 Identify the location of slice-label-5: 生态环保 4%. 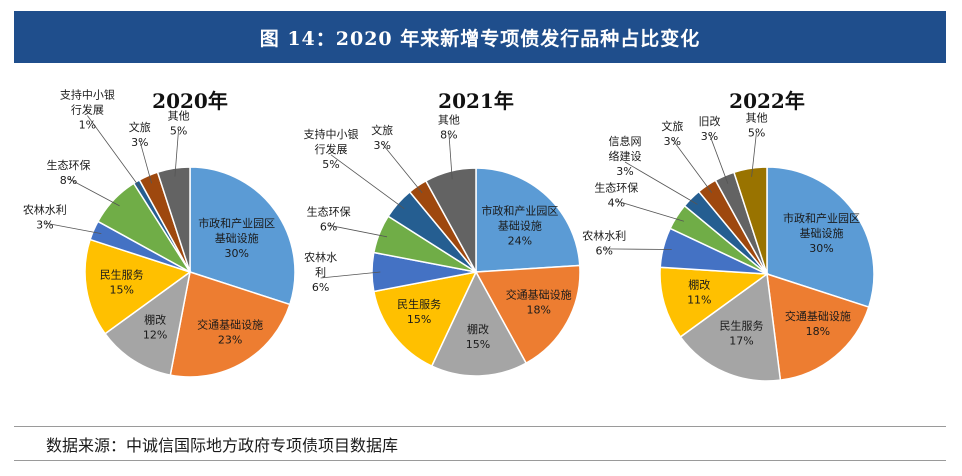
(616, 194).